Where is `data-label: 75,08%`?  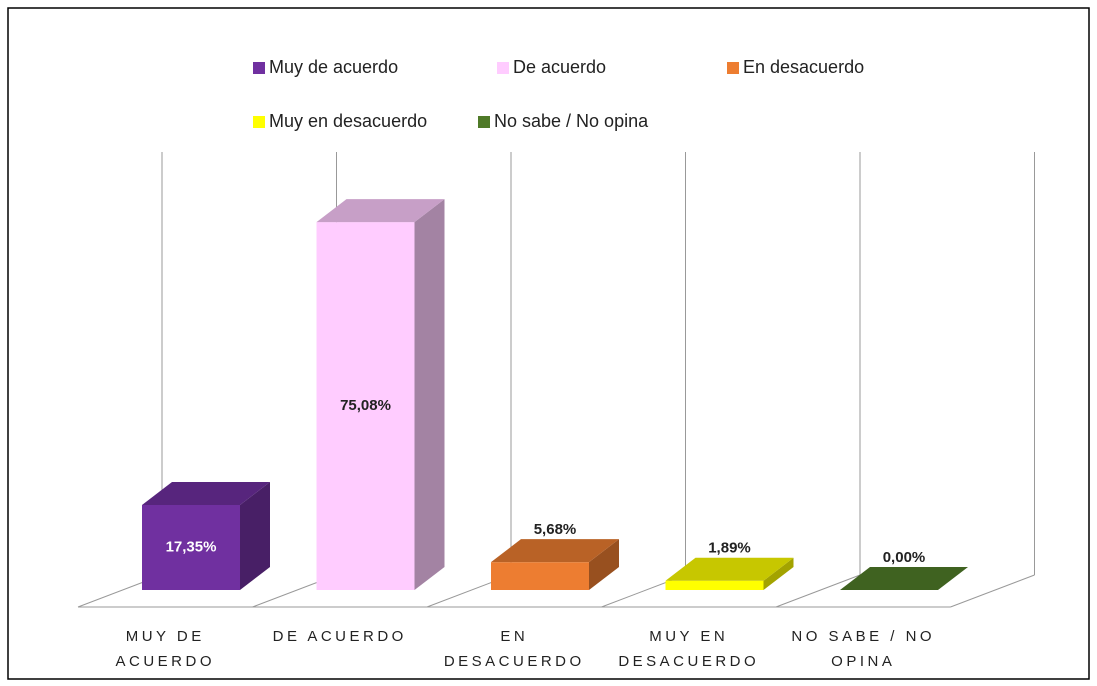
data-label: 75,08% is located at coordinates (365, 405).